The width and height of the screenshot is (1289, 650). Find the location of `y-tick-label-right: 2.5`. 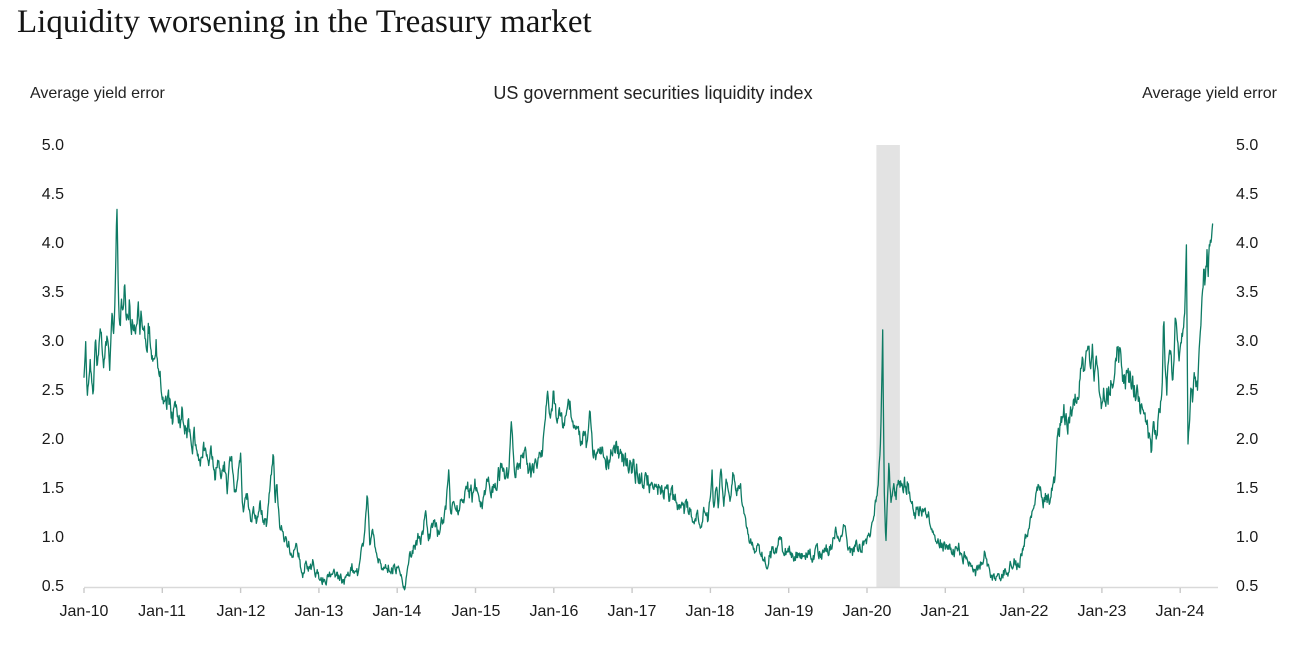

y-tick-label-right: 2.5 is located at coordinates (1247, 390).